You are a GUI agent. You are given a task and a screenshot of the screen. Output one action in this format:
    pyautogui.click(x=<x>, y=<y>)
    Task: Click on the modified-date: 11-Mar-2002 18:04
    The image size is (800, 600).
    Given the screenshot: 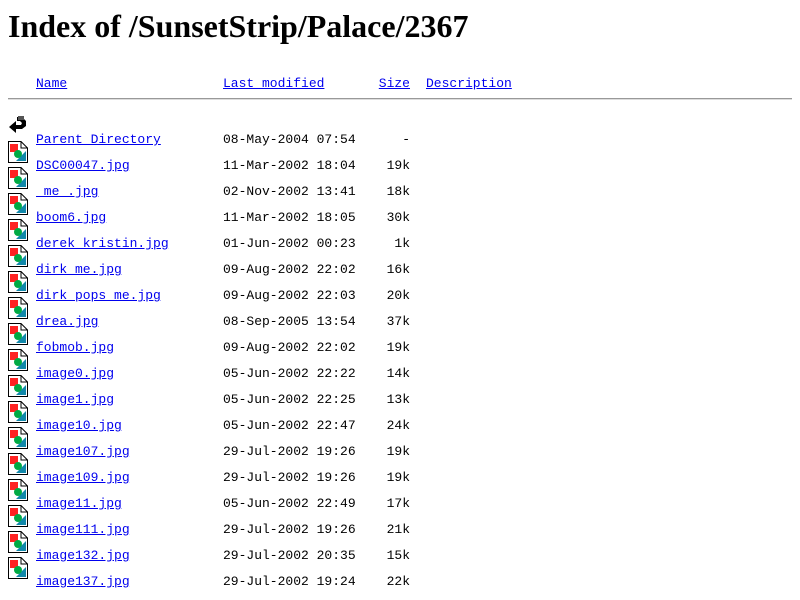 What is the action you would take?
    pyautogui.click(x=289, y=165)
    